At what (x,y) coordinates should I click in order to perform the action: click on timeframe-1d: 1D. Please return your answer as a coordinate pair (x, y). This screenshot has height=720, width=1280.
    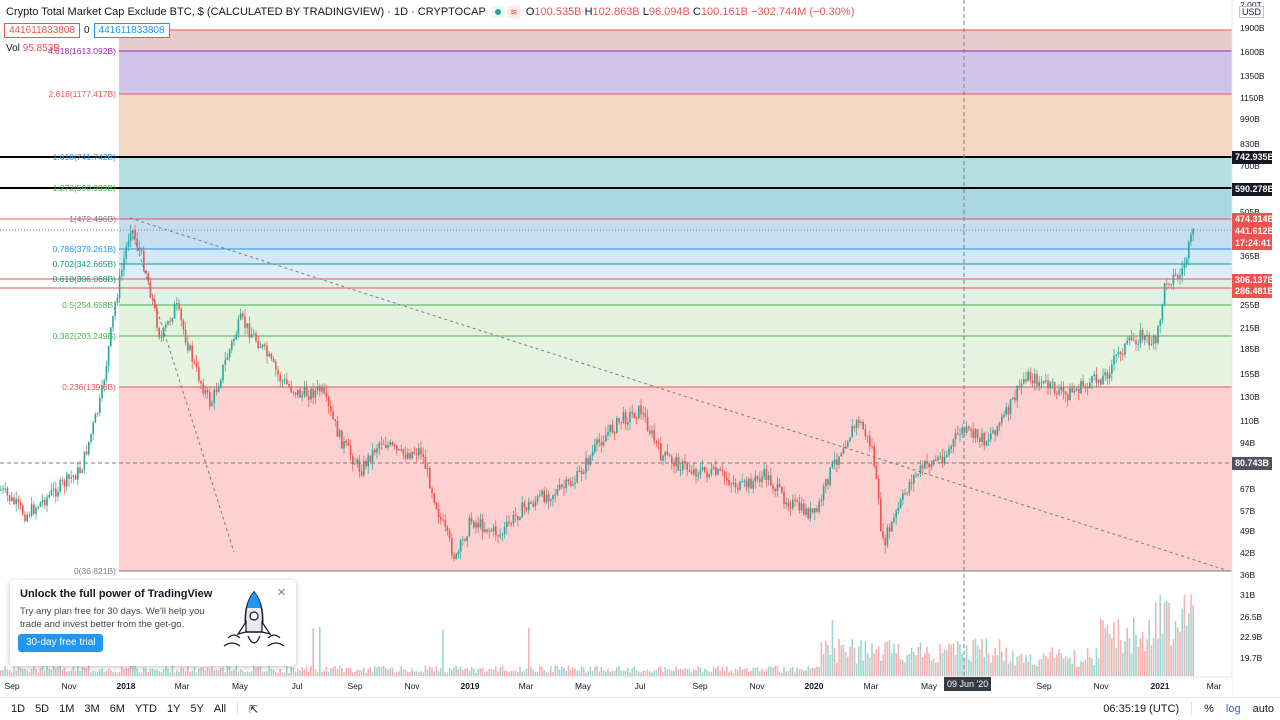
    Looking at the image, I should click on (18, 709).